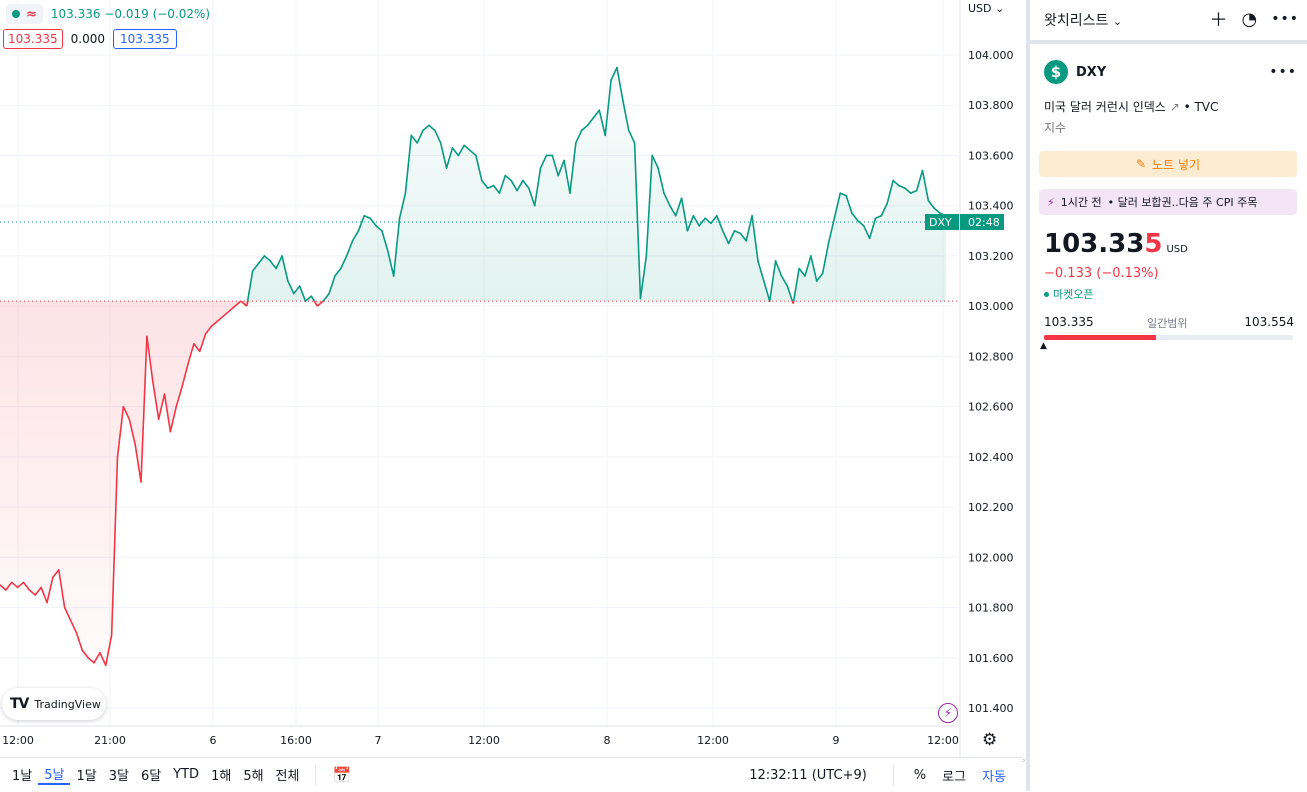  I want to click on day-range-low: 103.335, so click(1069, 322).